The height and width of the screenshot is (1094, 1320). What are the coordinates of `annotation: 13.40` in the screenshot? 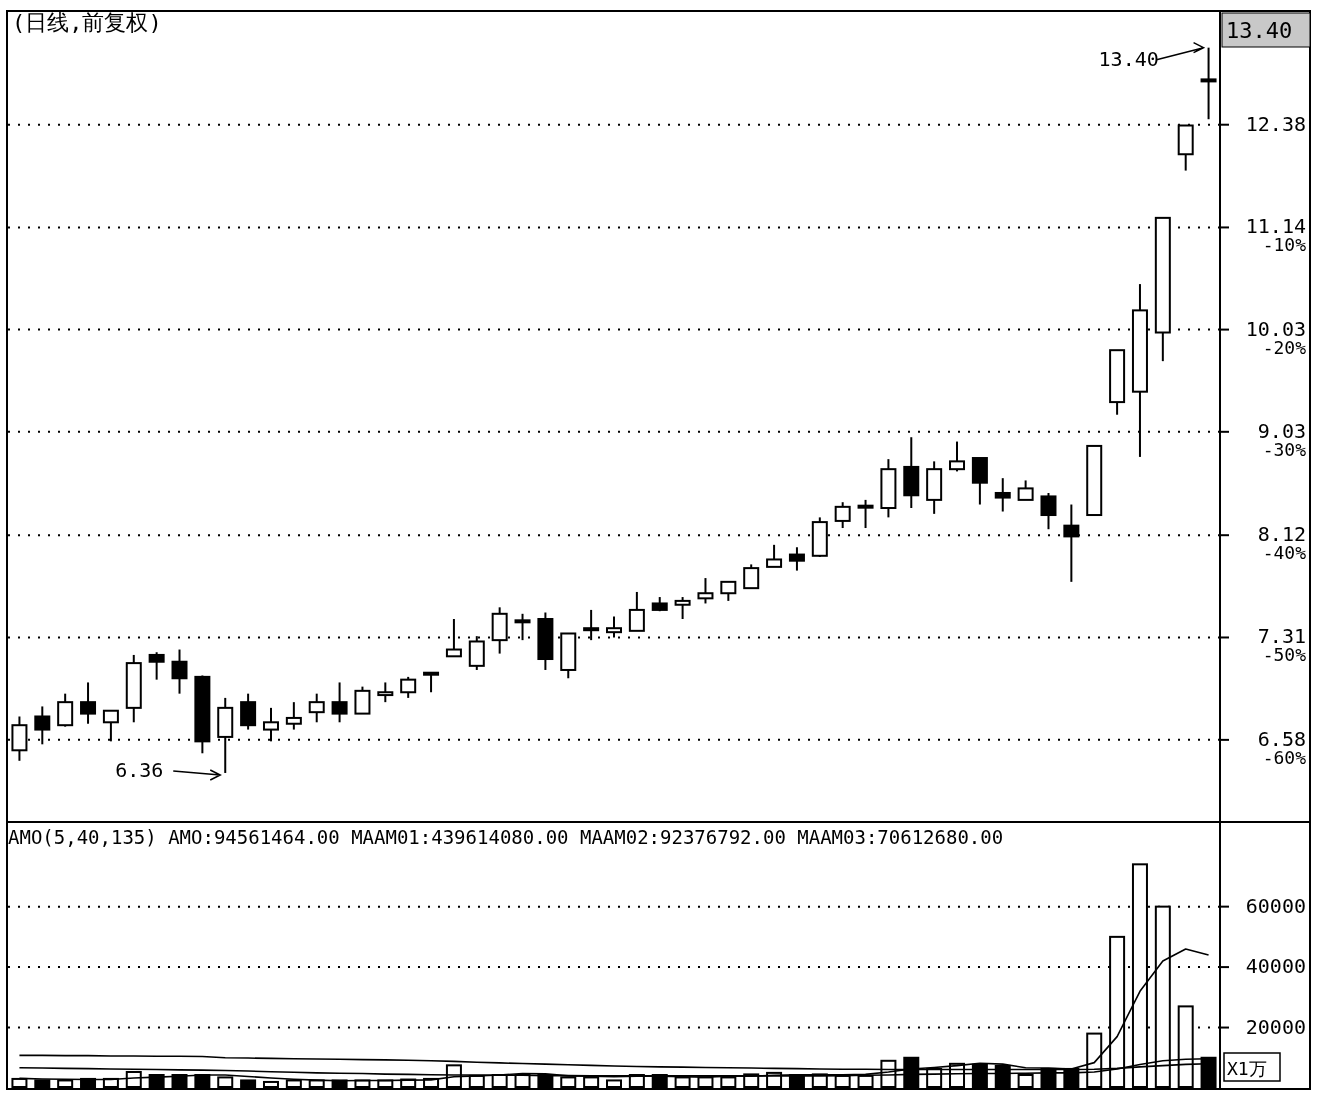 It's located at (1128, 58).